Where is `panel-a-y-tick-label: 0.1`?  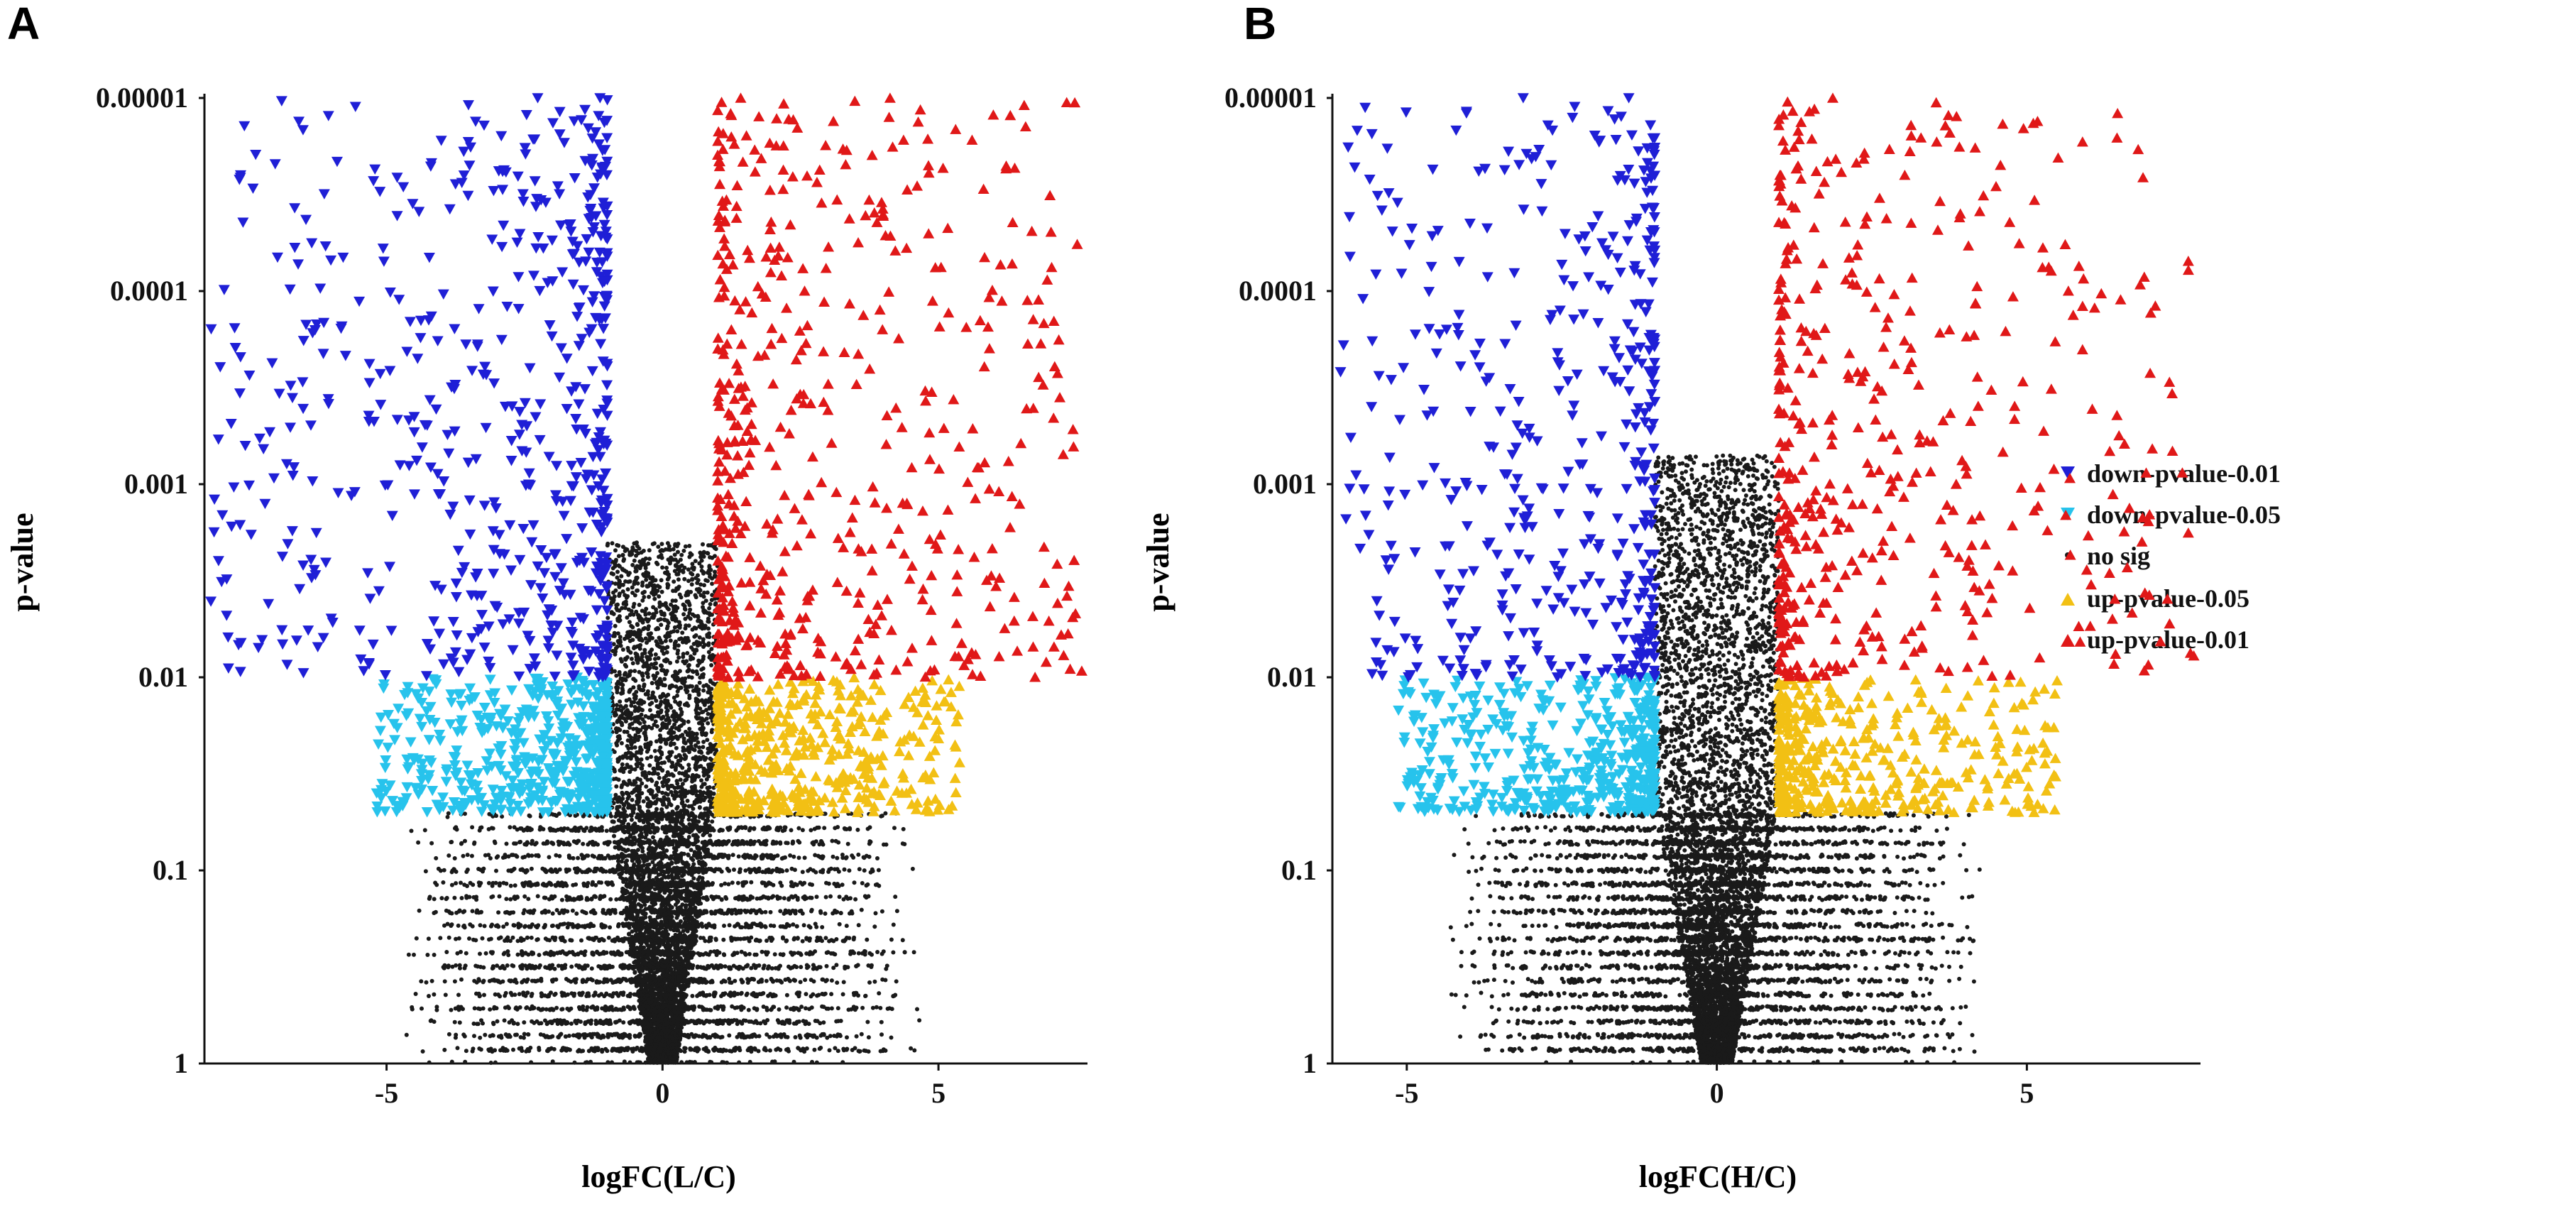 panel-a-y-tick-label: 0.1 is located at coordinates (170, 870).